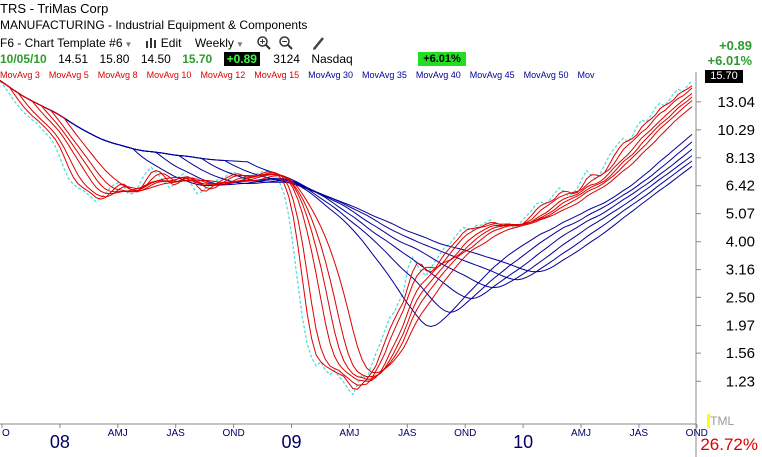 Image resolution: width=762 pixels, height=457 pixels. I want to click on period-selector: Weekly ▼, so click(219, 43).